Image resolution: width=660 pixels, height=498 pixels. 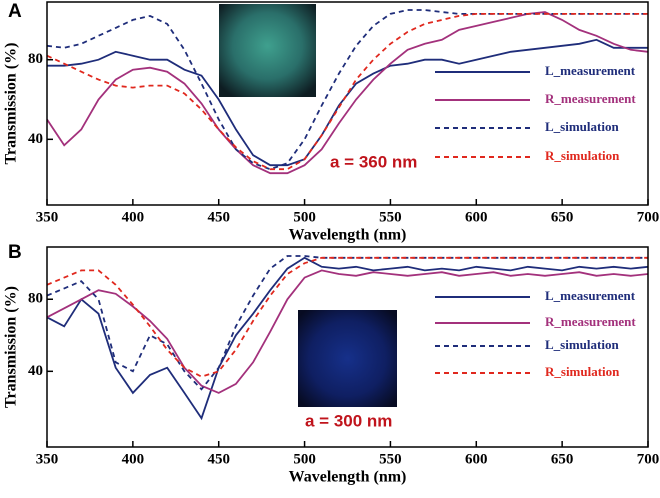 What do you see at coordinates (348, 420) in the screenshot?
I see `annotation: a = 300 nm` at bounding box center [348, 420].